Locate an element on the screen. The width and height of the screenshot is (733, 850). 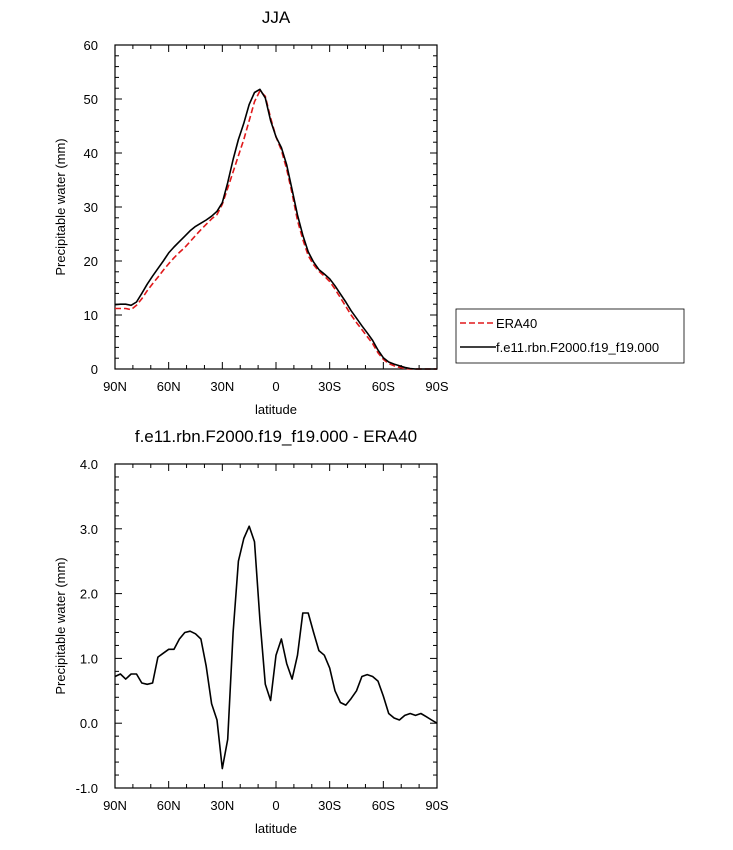
y-tick-label: 30 is located at coordinates (91, 207).